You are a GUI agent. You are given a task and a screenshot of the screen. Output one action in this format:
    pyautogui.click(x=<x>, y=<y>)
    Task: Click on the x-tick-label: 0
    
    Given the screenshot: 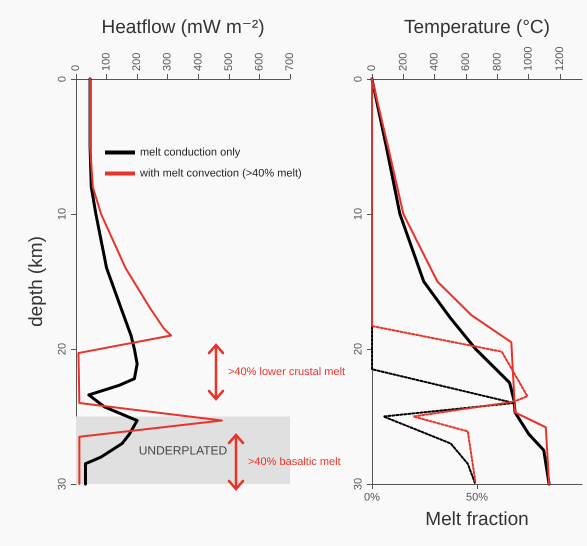 What is the action you would take?
    pyautogui.click(x=76, y=67)
    